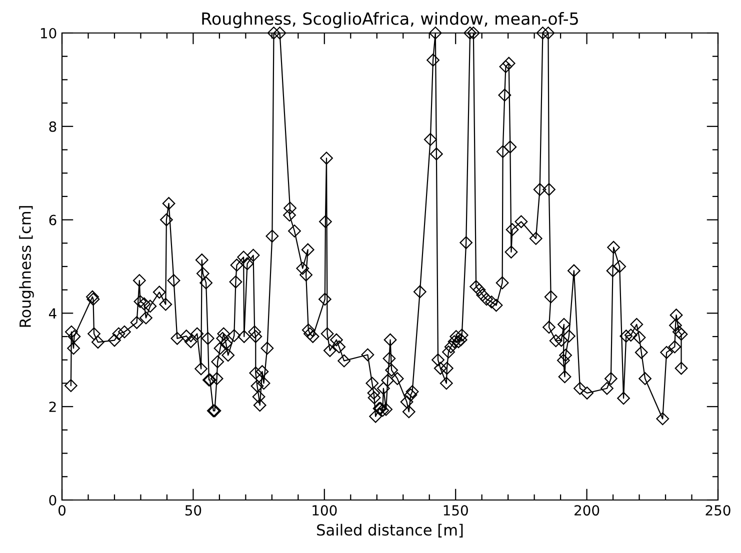 This screenshot has width=741, height=553. What do you see at coordinates (26, 266) in the screenshot?
I see `y-axis-title: Roughness [cm]` at bounding box center [26, 266].